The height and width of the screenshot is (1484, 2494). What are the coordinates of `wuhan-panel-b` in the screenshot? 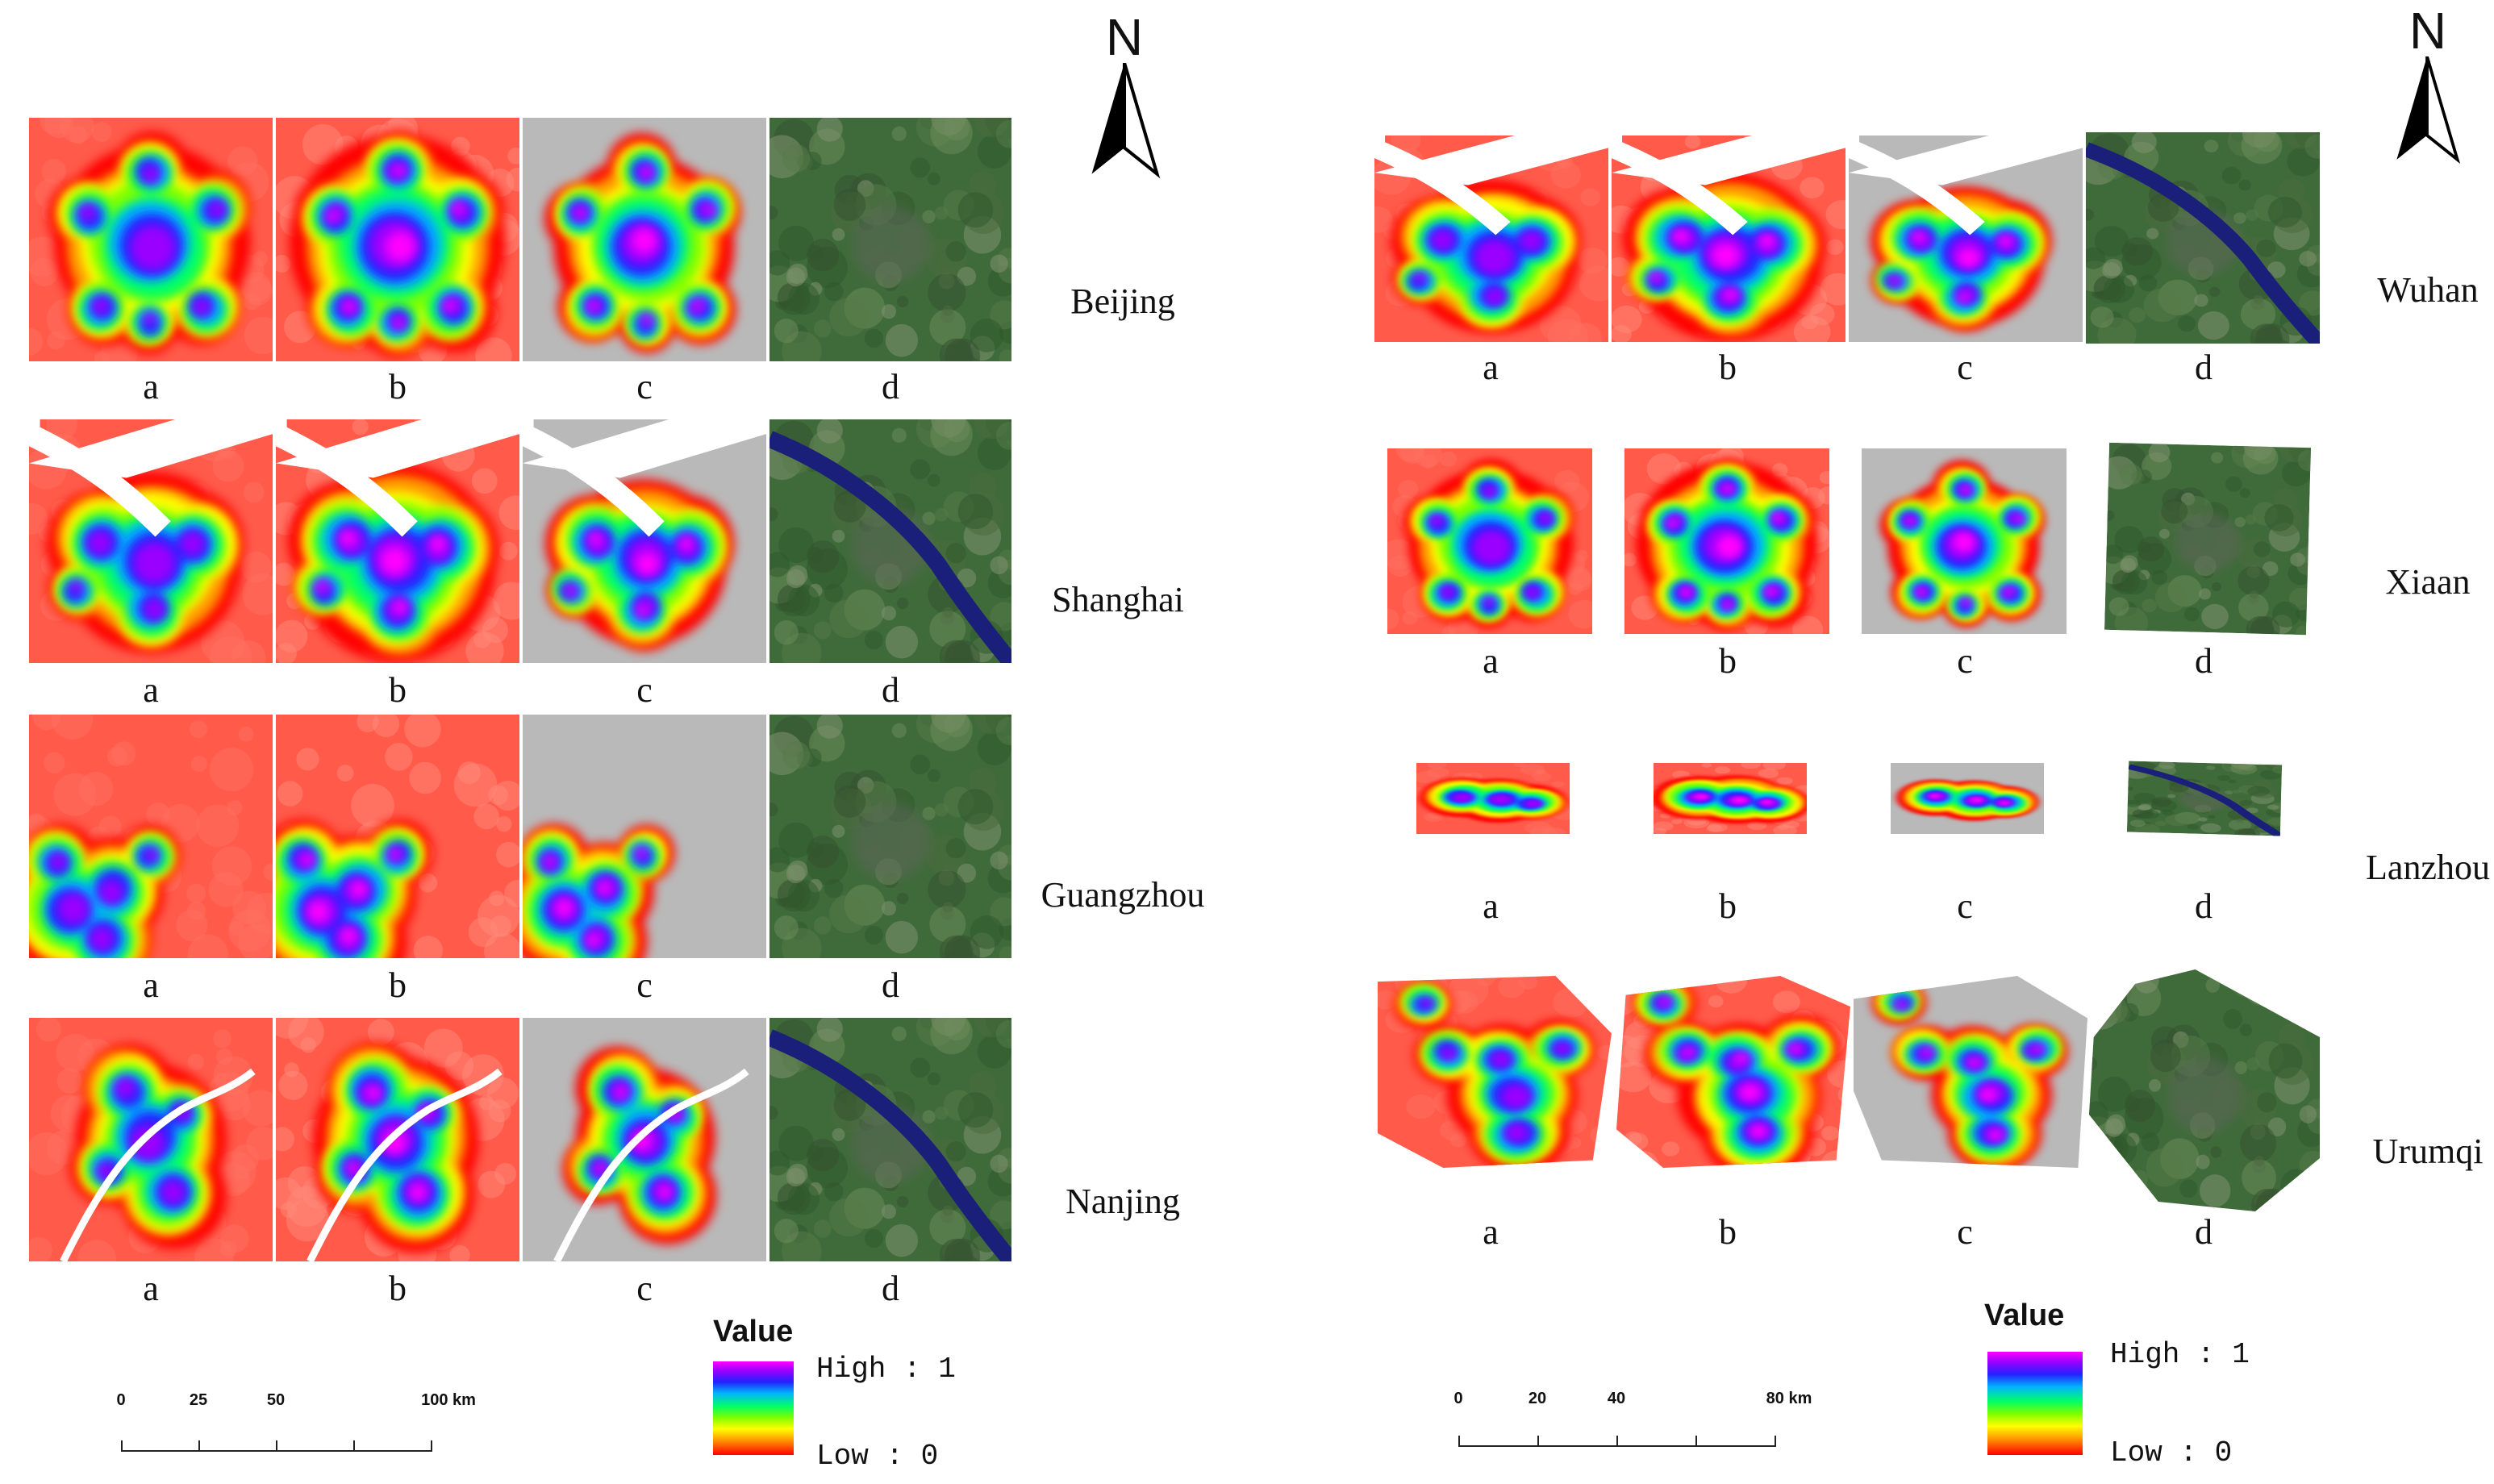 It's located at (1728, 238).